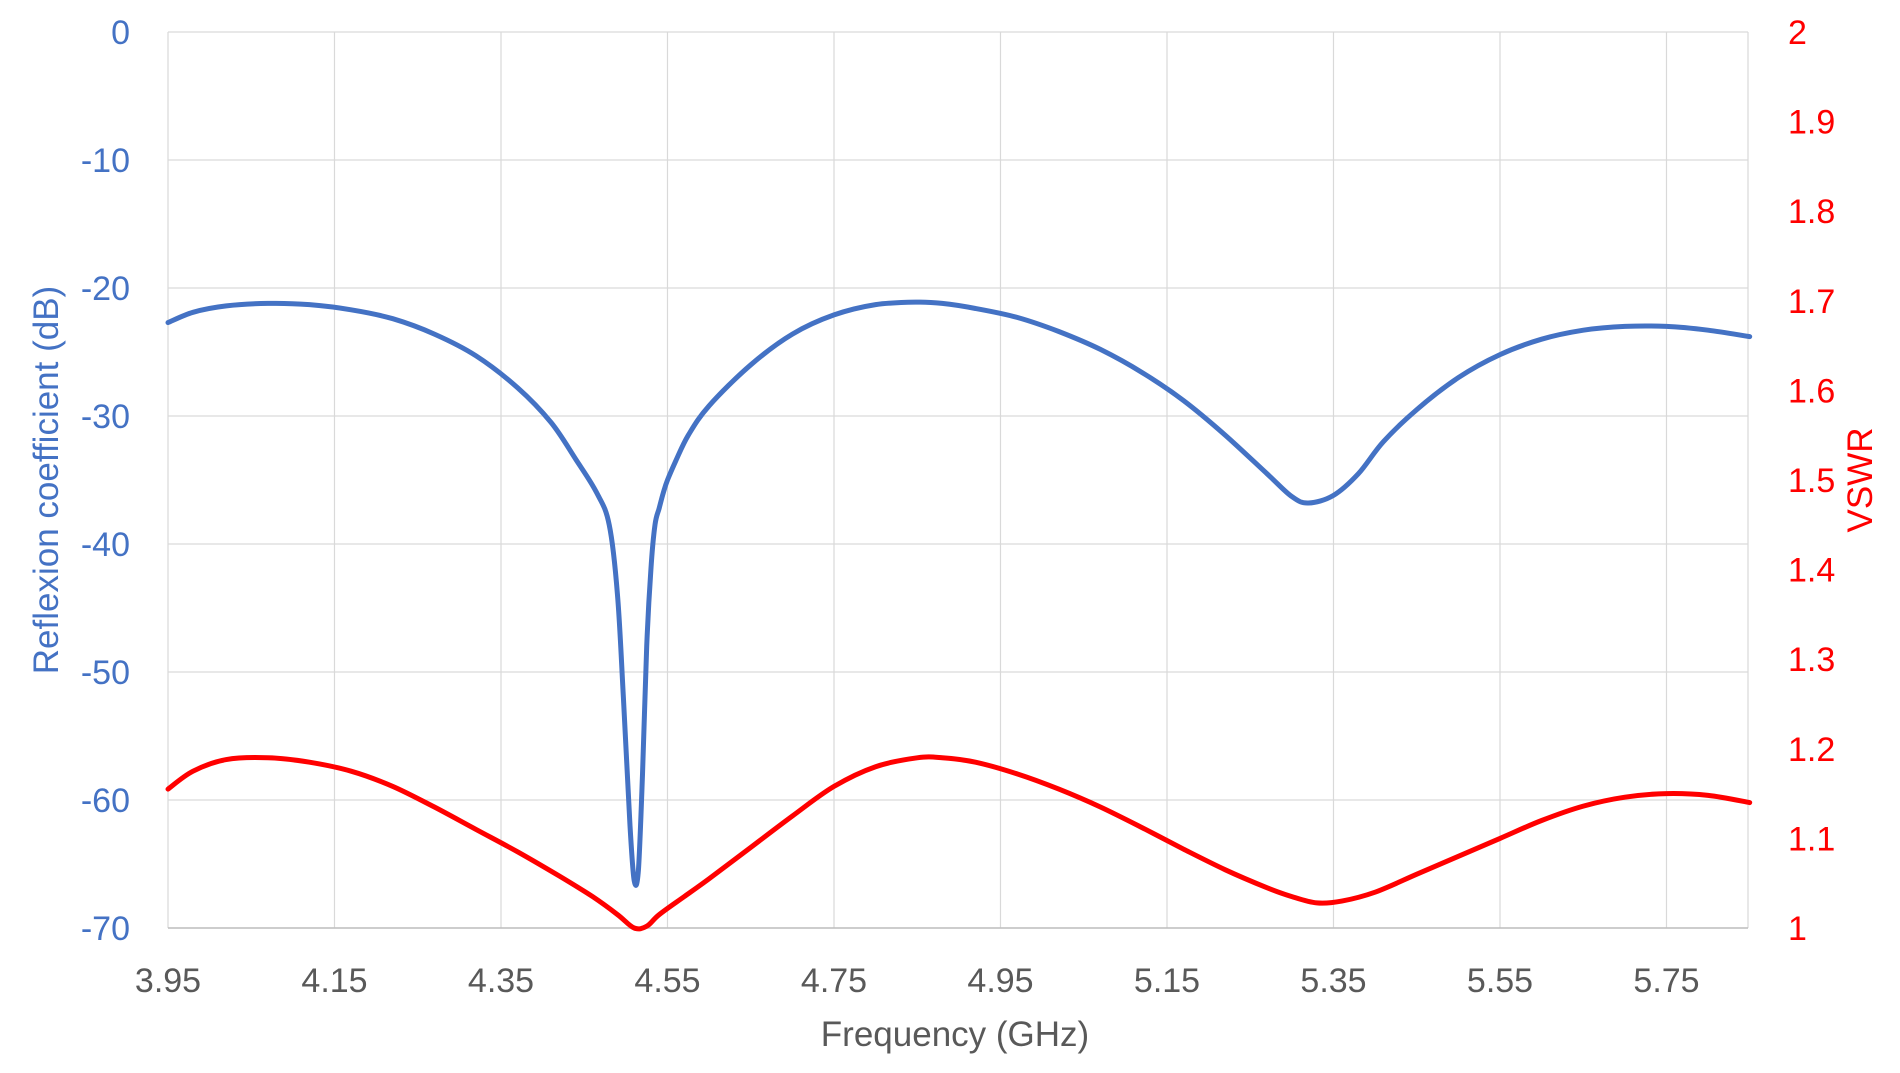  I want to click on y-left-axis-ticks: 0 -10 -20 -30 -40 -50 -60 -70, so click(105, 481).